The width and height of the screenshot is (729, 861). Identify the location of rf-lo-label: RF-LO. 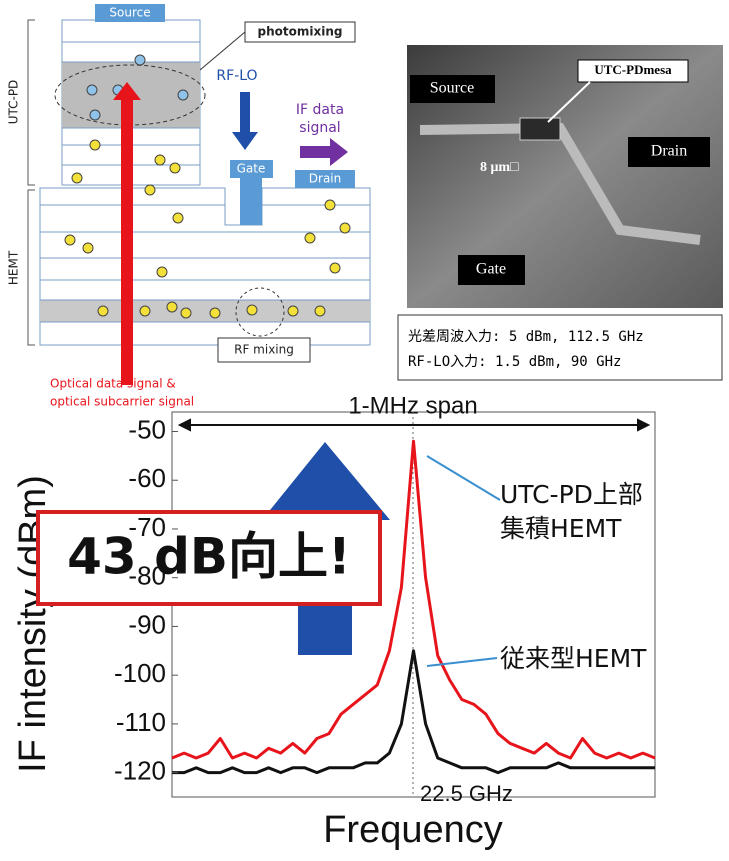
(236, 76).